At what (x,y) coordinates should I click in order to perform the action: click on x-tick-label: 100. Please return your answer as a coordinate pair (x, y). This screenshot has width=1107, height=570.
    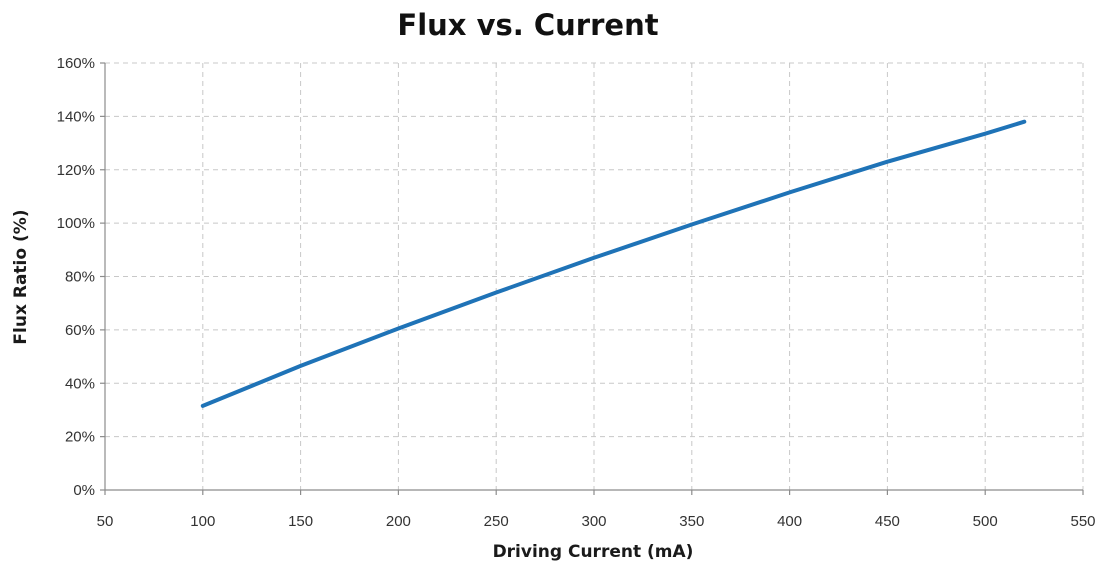
    Looking at the image, I should click on (202, 521).